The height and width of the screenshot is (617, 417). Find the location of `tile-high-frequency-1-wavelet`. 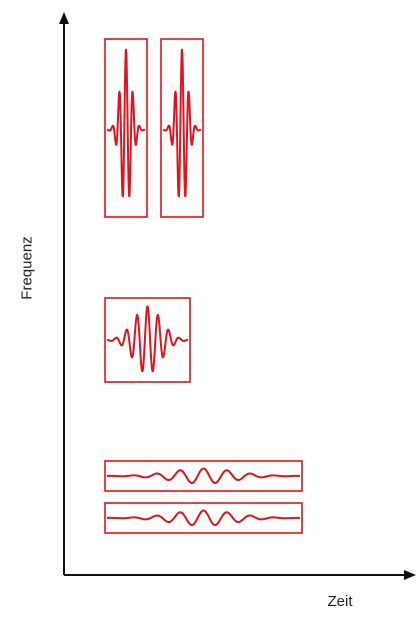

tile-high-frequency-1-wavelet is located at coordinates (126, 123).